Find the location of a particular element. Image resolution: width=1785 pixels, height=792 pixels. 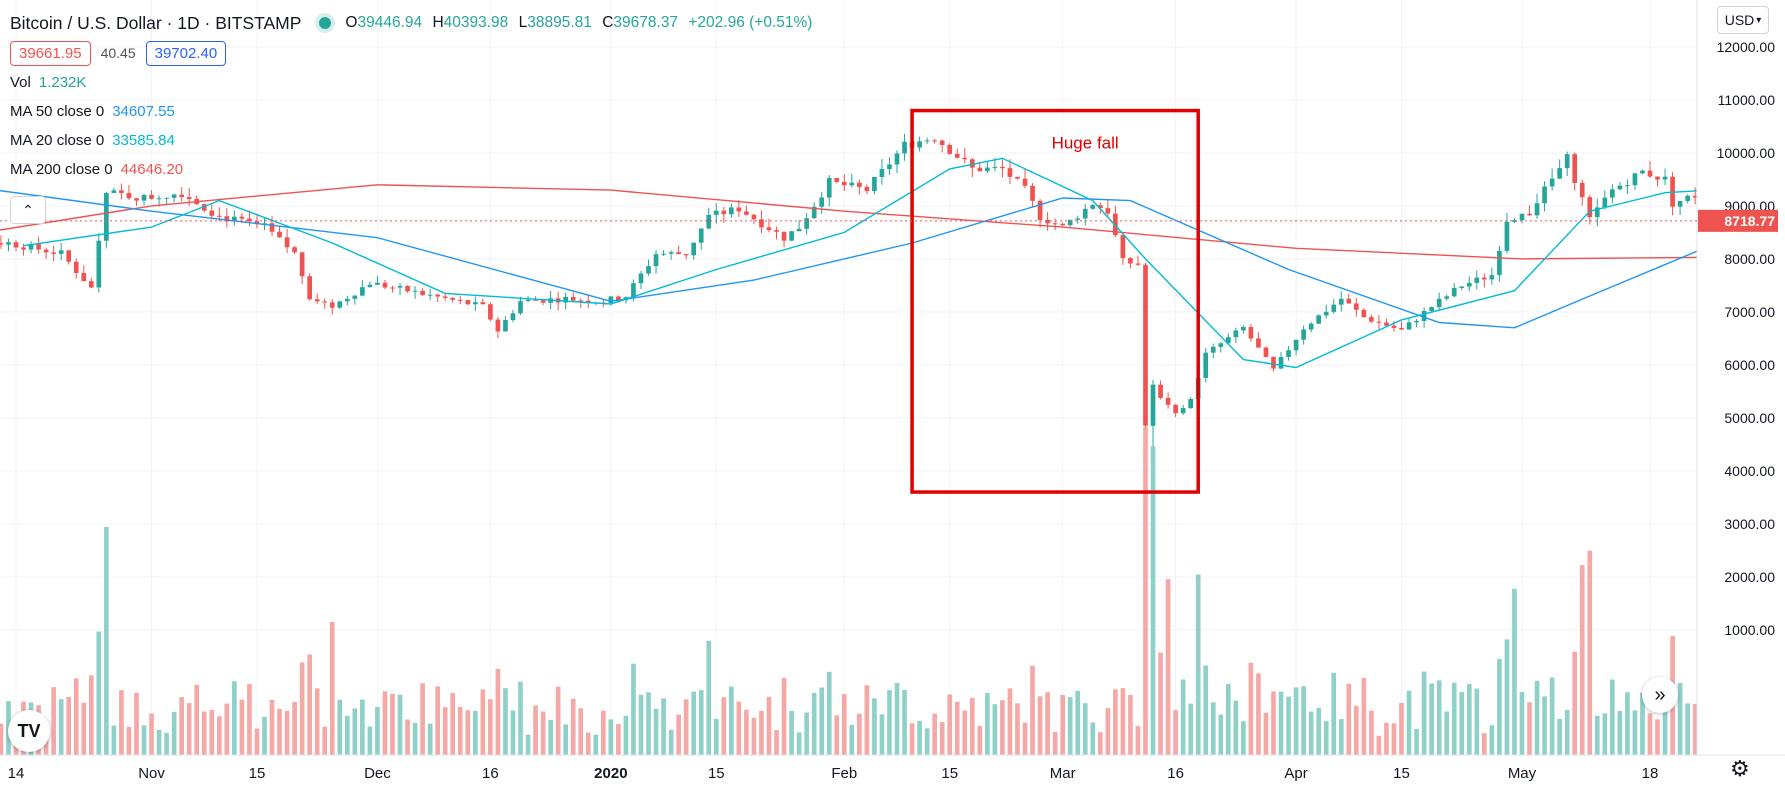

gear-icon: ⚙ is located at coordinates (1740, 768).